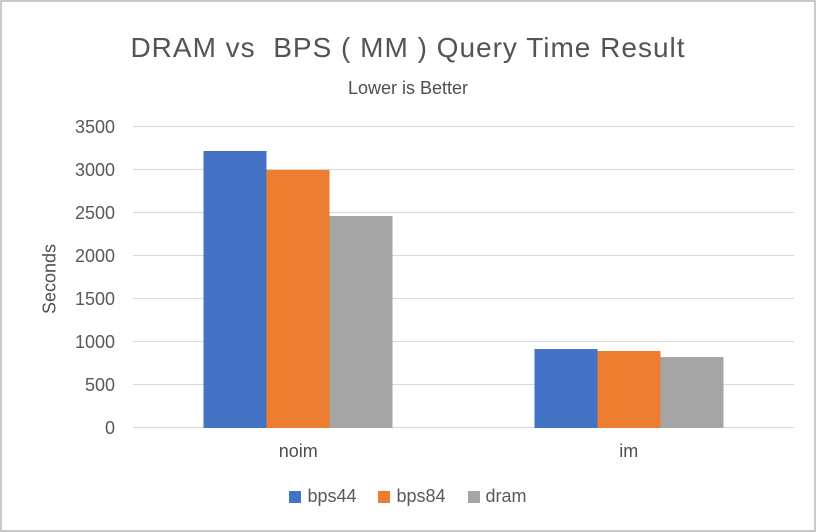  Describe the element at coordinates (629, 277) in the screenshot. I see `bar-group-im` at that location.